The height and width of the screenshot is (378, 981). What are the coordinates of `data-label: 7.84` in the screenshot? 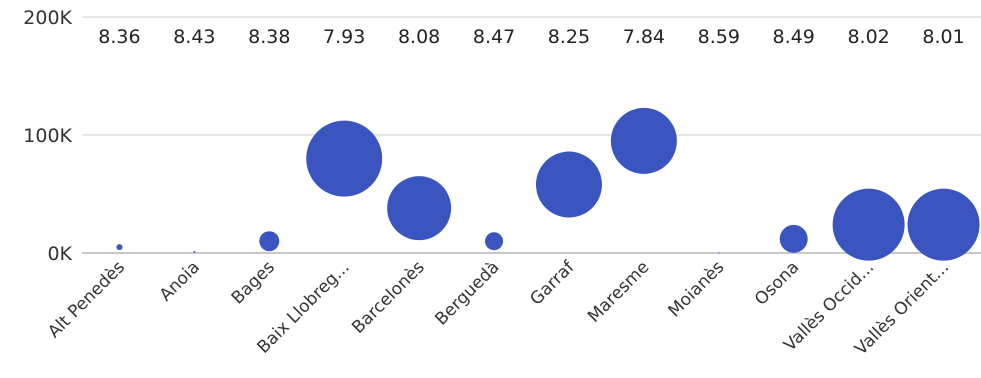 It's located at (644, 37).